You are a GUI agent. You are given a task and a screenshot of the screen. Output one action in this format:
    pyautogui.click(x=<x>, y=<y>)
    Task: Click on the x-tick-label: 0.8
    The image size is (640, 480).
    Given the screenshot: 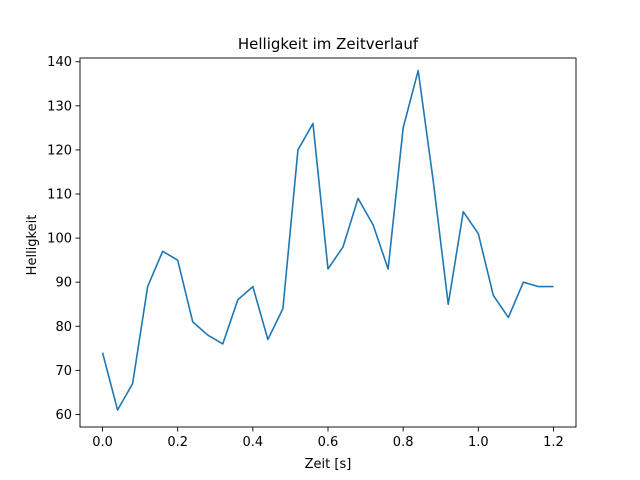 What is the action you would take?
    pyautogui.click(x=403, y=442)
    